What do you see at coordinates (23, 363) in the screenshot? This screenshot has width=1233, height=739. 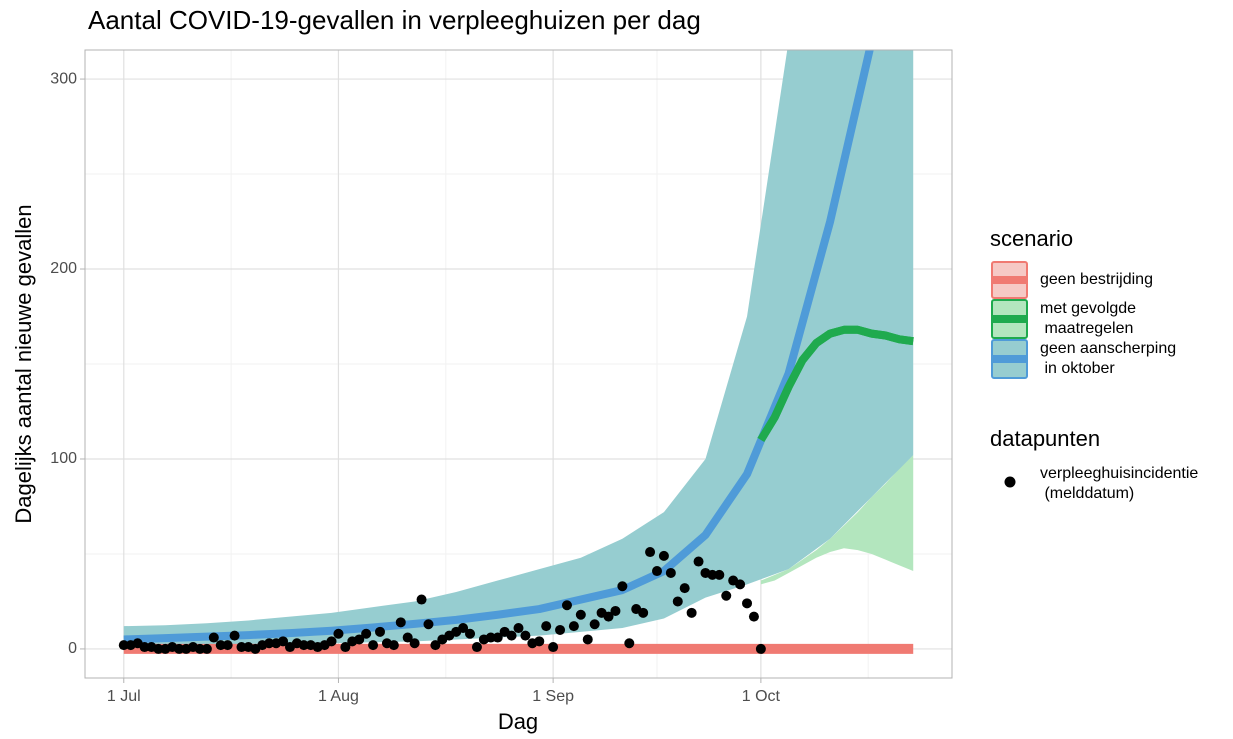 I see `y-axis-label: Dagelijks aantal nieuwe gevallen` at bounding box center [23, 363].